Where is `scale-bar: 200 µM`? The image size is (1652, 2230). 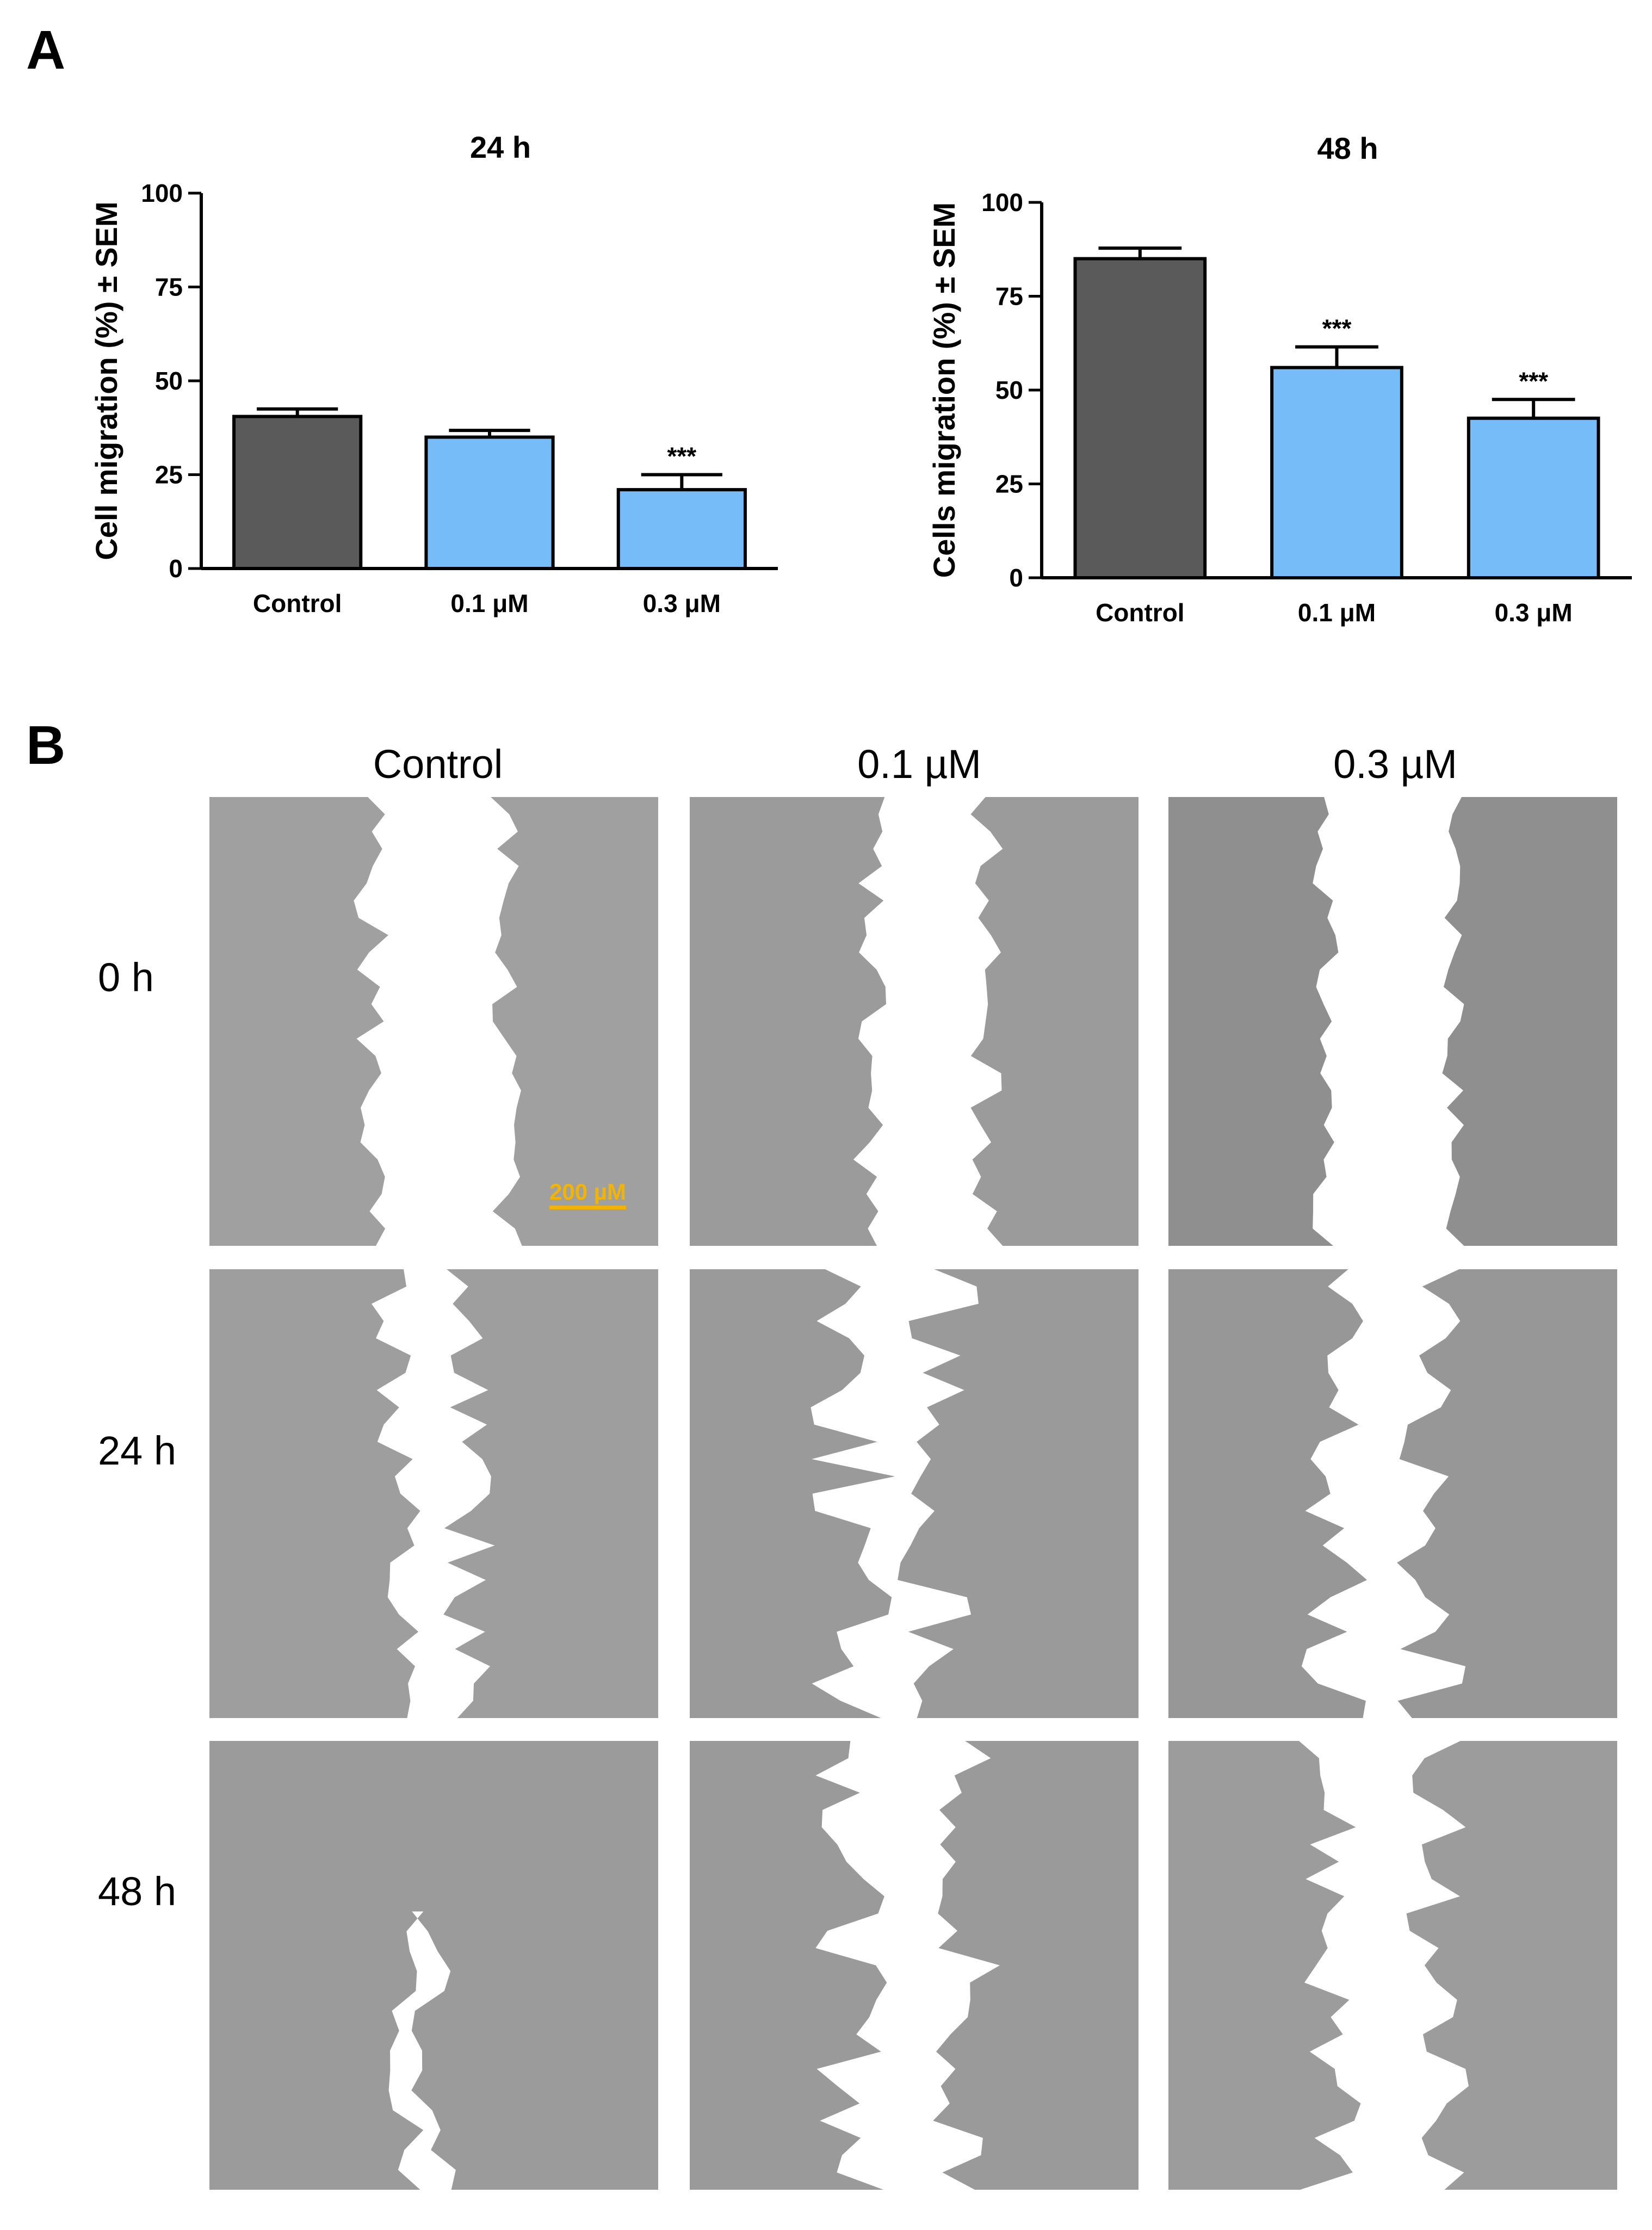
scale-bar: 200 µM is located at coordinates (588, 1195).